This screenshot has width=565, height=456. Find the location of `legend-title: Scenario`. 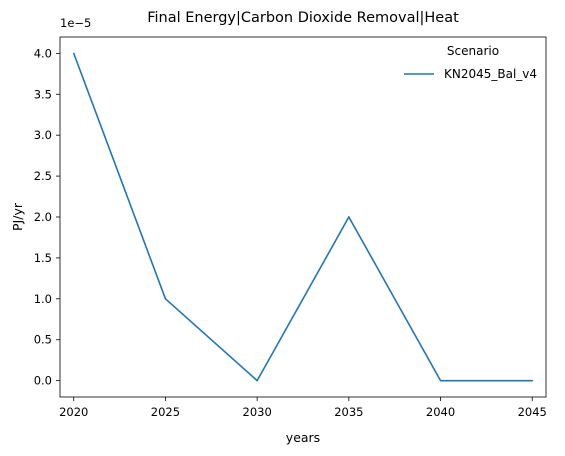

legend-title: Scenario is located at coordinates (473, 51).